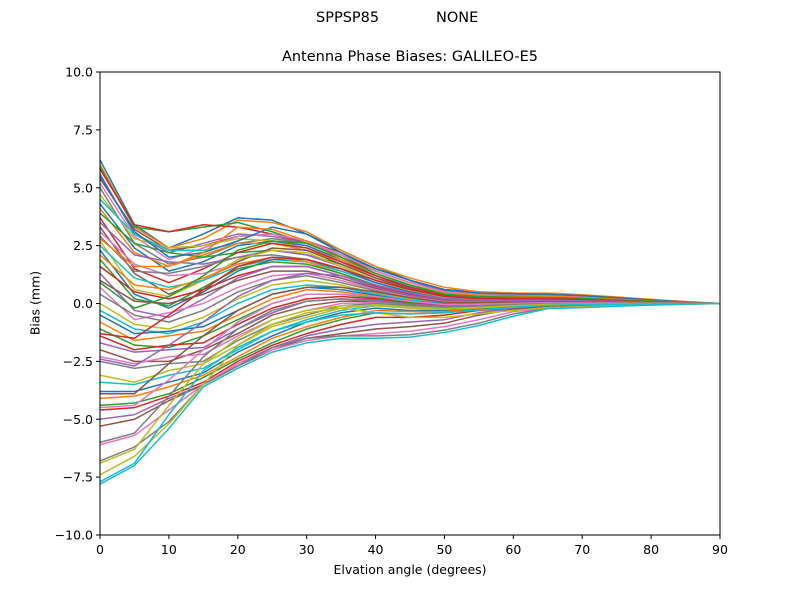 The width and height of the screenshot is (800, 600). Describe the element at coordinates (83, 245) in the screenshot. I see `y-tick-label: 2.5` at that location.